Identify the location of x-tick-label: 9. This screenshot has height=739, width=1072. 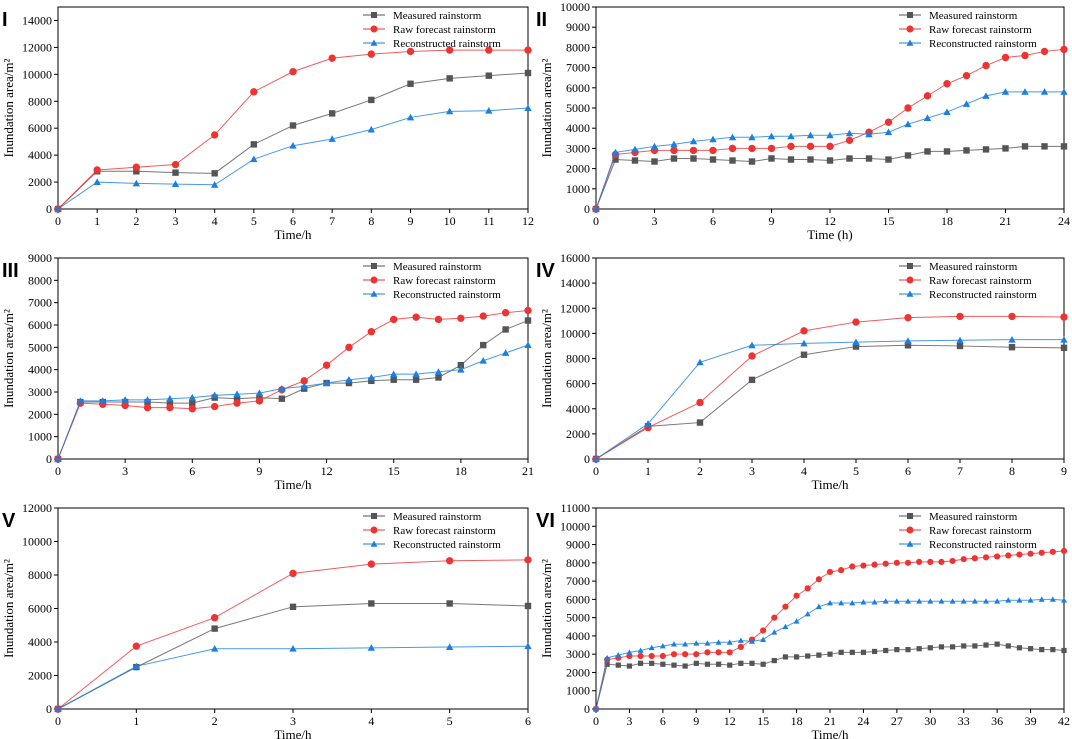
(696, 721).